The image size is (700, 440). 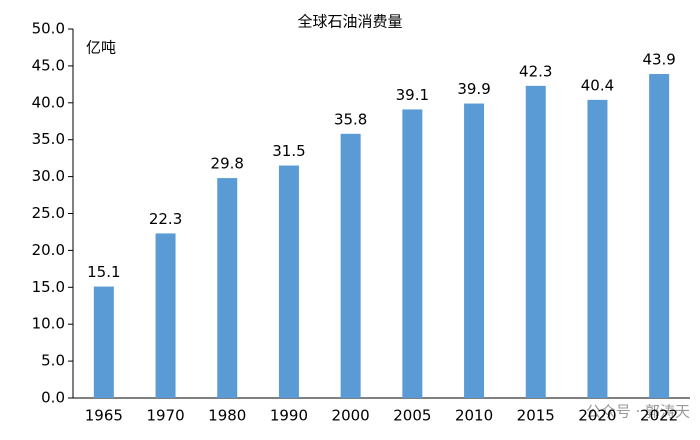 I want to click on x-tick-label: 1990, so click(x=289, y=416).